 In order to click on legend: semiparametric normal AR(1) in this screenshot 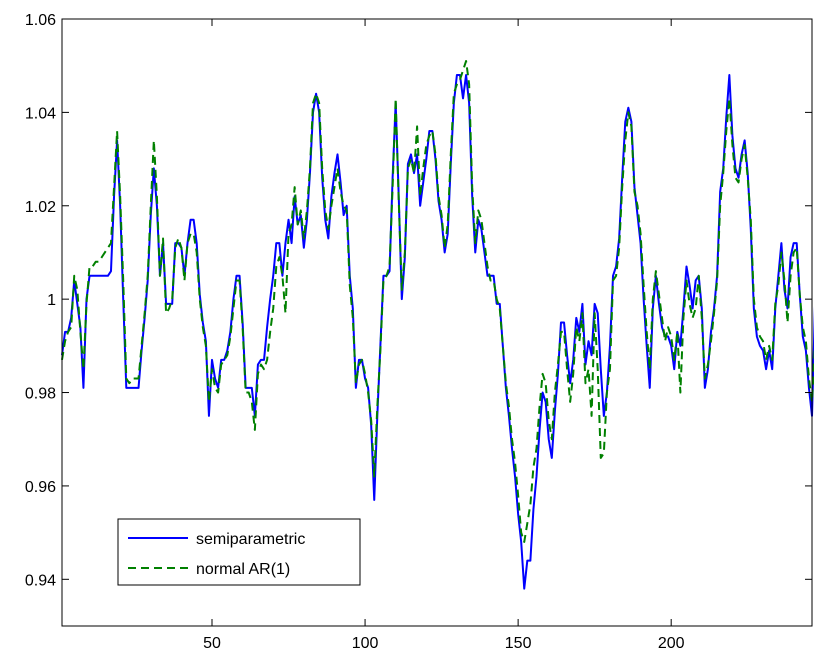, I will do `click(239, 552)`.